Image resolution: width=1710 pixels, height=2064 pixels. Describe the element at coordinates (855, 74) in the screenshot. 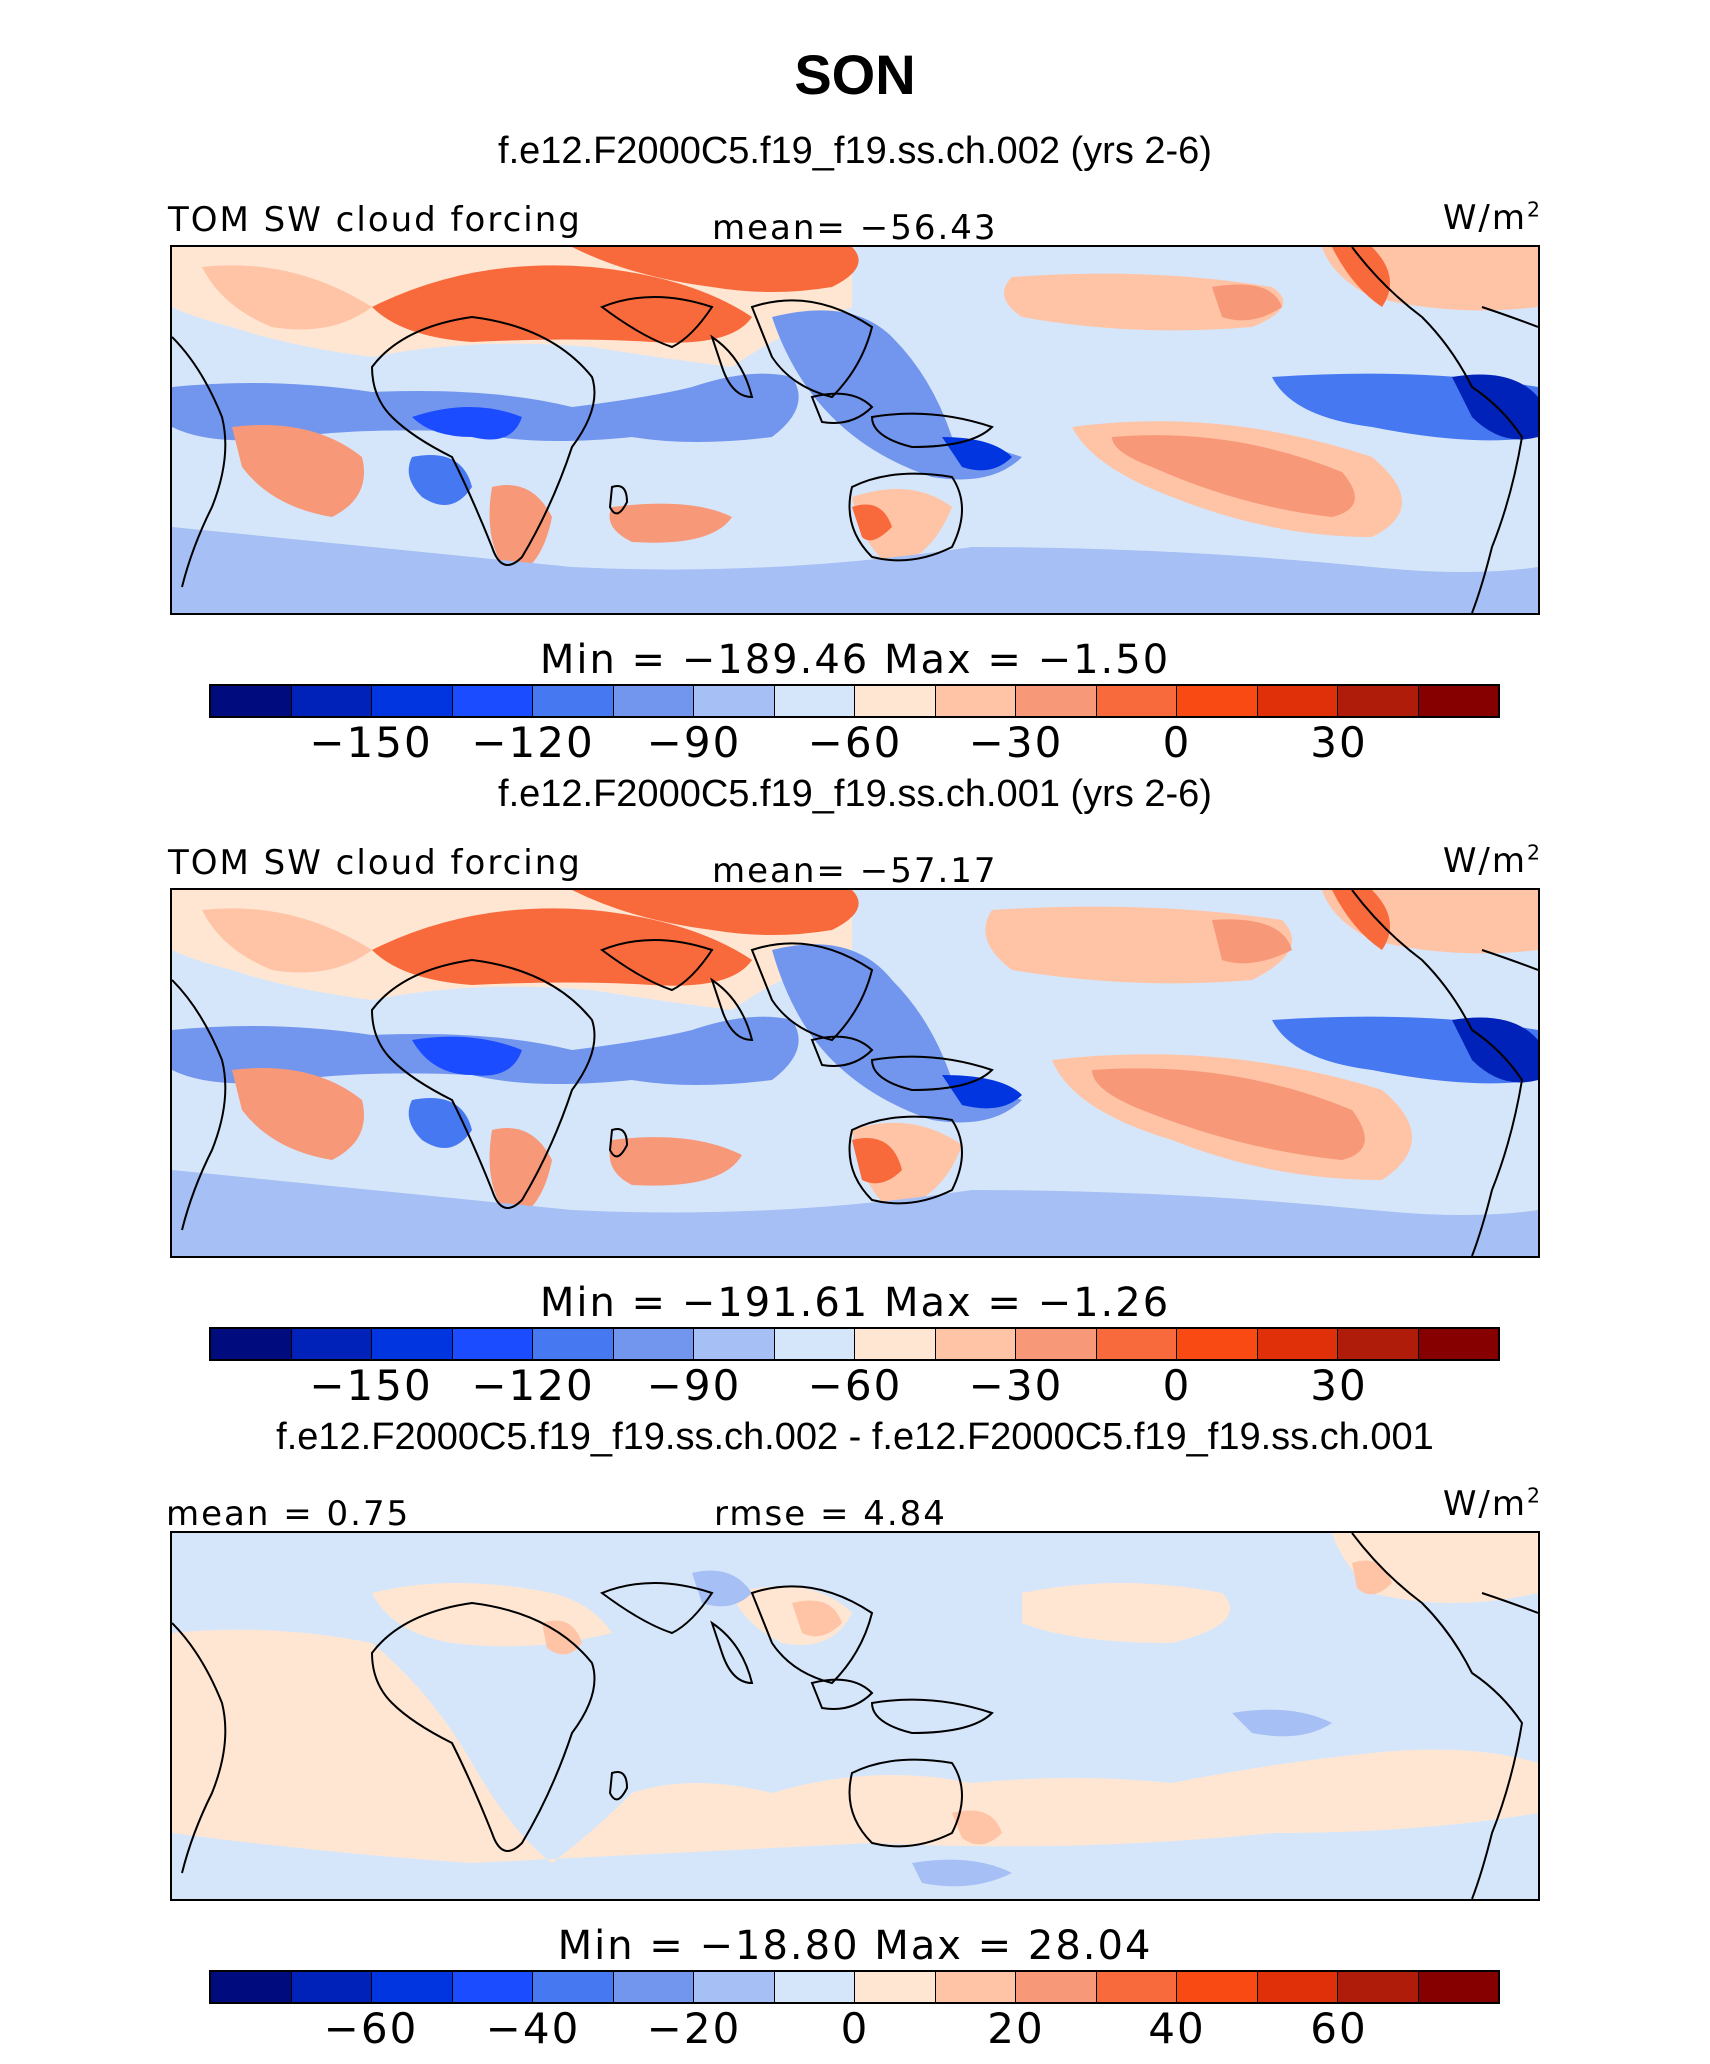

I see `page-title: SON` at that location.